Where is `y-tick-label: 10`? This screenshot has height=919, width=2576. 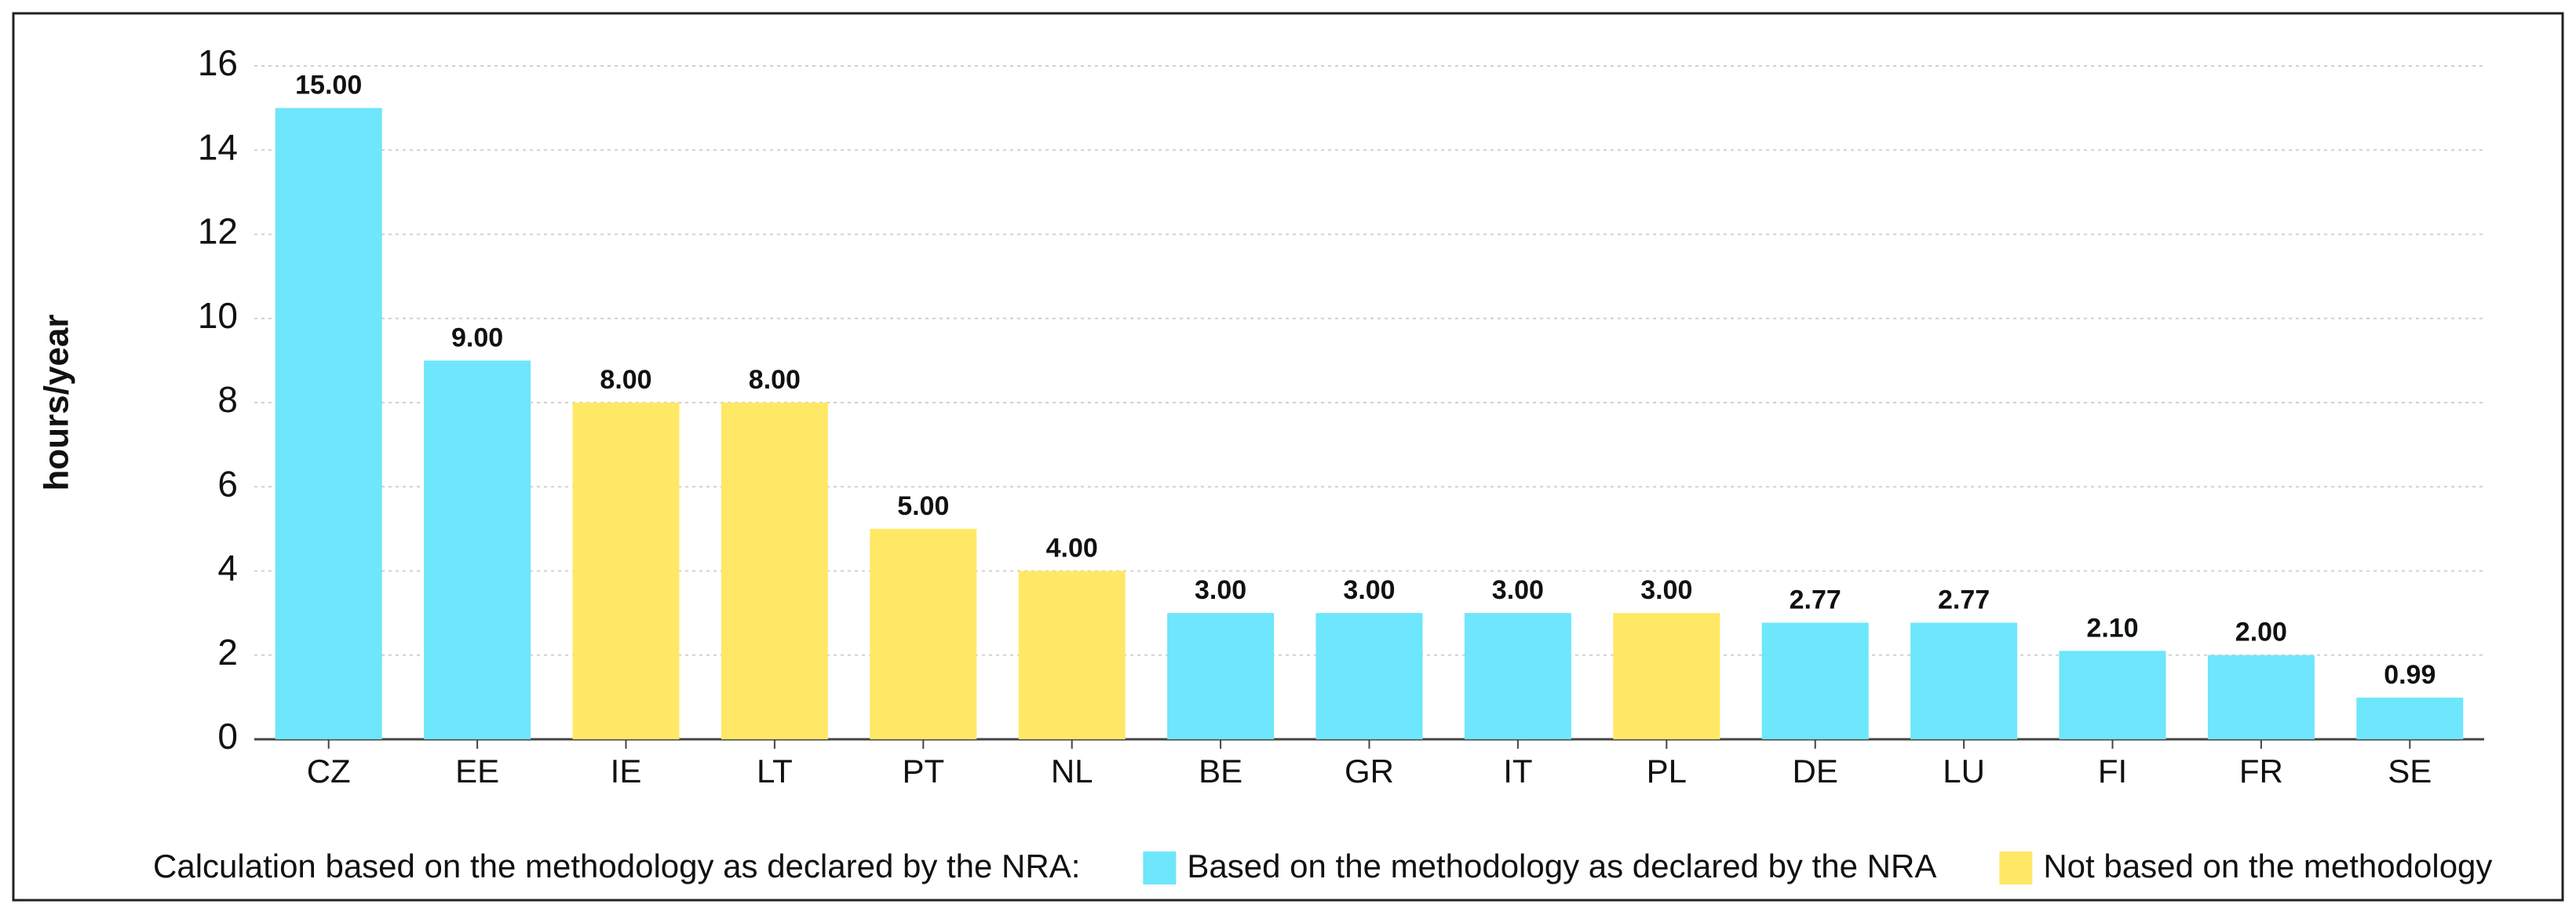
y-tick-label: 10 is located at coordinates (218, 316).